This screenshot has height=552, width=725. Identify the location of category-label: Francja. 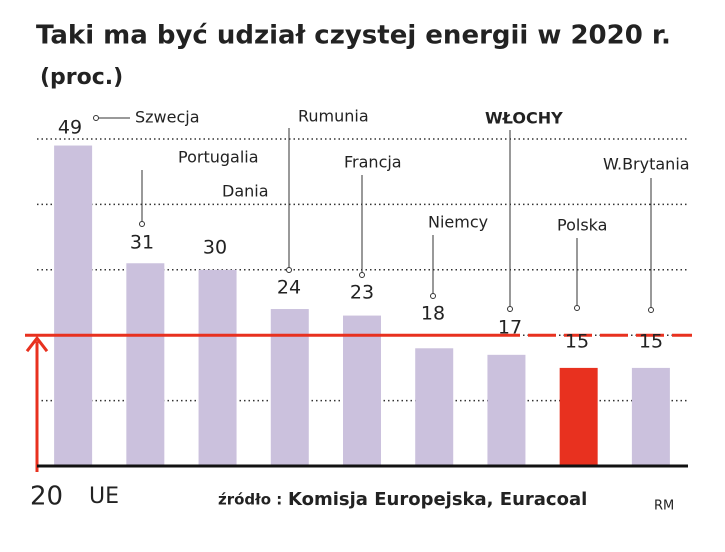
(373, 162).